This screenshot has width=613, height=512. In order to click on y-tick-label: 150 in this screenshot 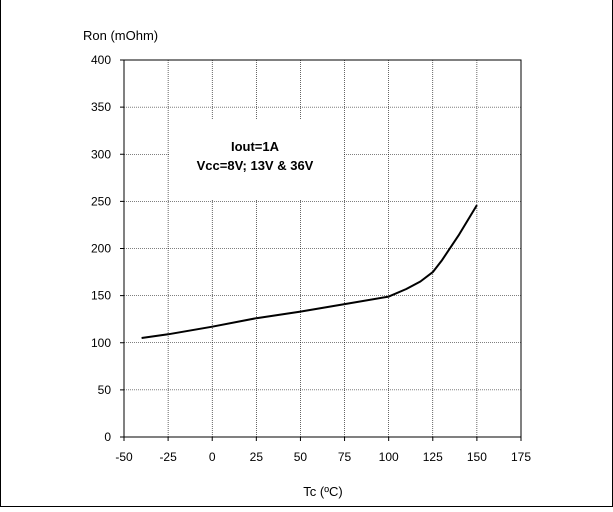, I will do `click(101, 296)`.